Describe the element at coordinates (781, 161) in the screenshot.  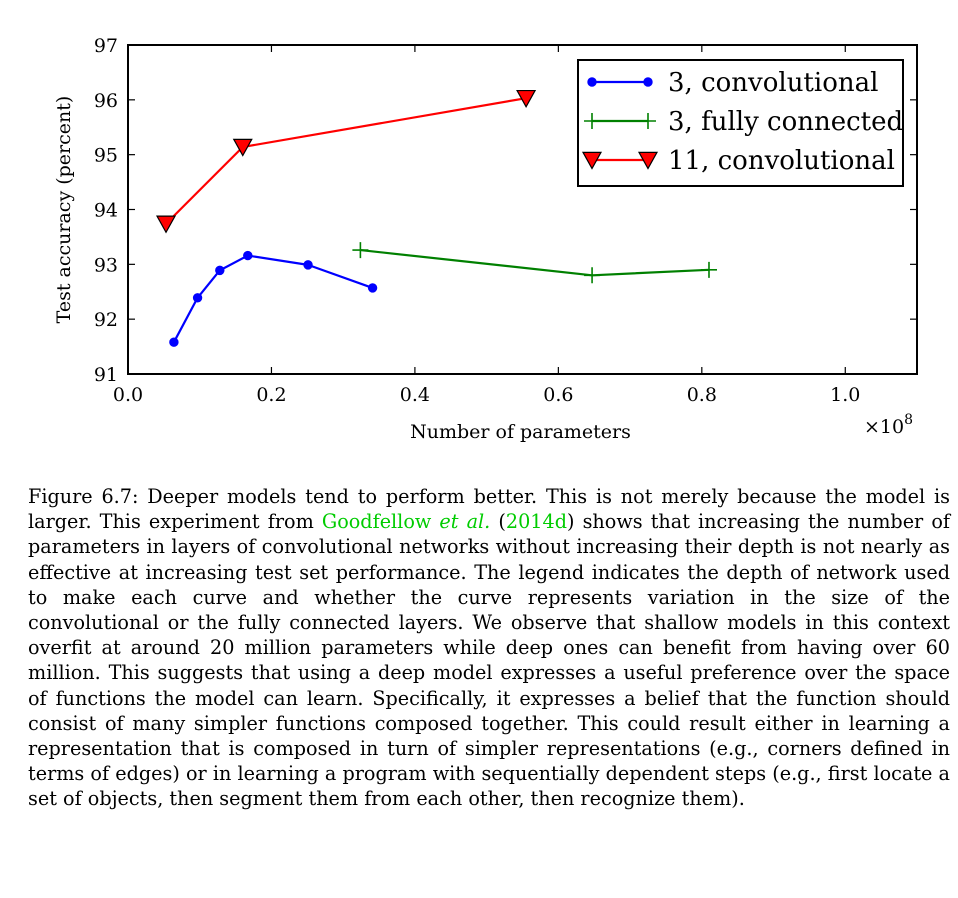
I see `legend-label-2: 11, convolutional` at that location.